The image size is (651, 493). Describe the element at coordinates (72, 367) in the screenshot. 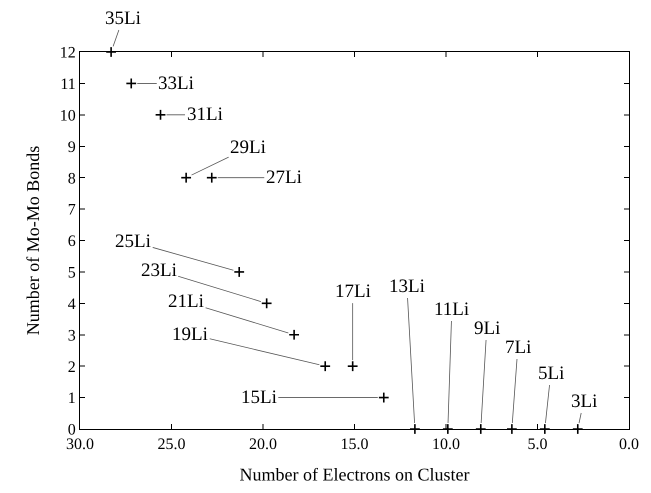

I see `y-tick-label: 2` at that location.